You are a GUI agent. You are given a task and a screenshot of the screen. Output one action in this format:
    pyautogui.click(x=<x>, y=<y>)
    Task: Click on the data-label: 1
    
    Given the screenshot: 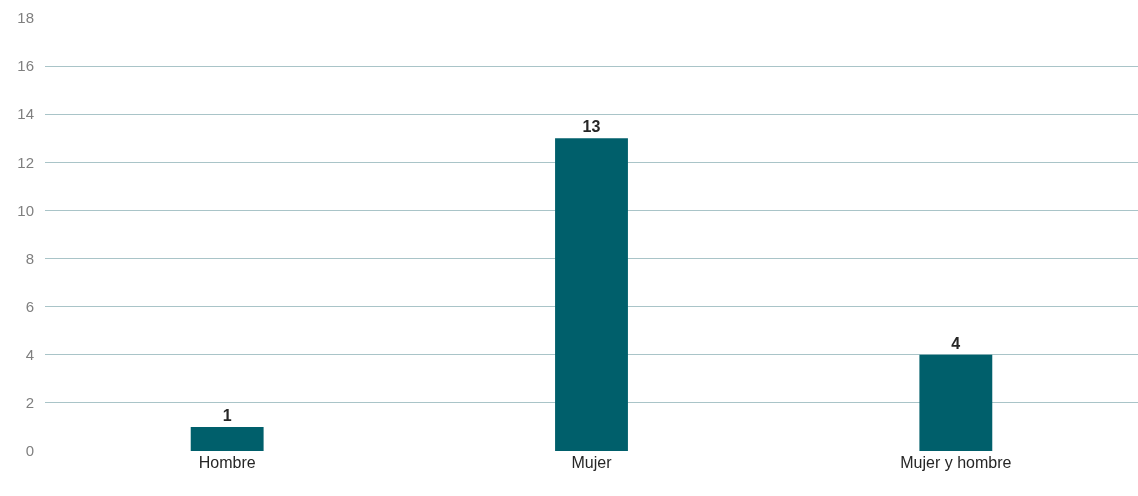 What is the action you would take?
    pyautogui.click(x=227, y=415)
    